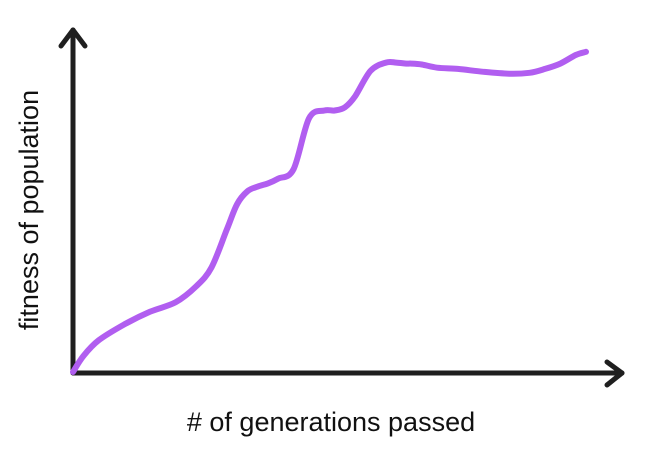 This screenshot has height=462, width=648. What do you see at coordinates (73, 38) in the screenshot?
I see `y-axis-arrowhead` at bounding box center [73, 38].